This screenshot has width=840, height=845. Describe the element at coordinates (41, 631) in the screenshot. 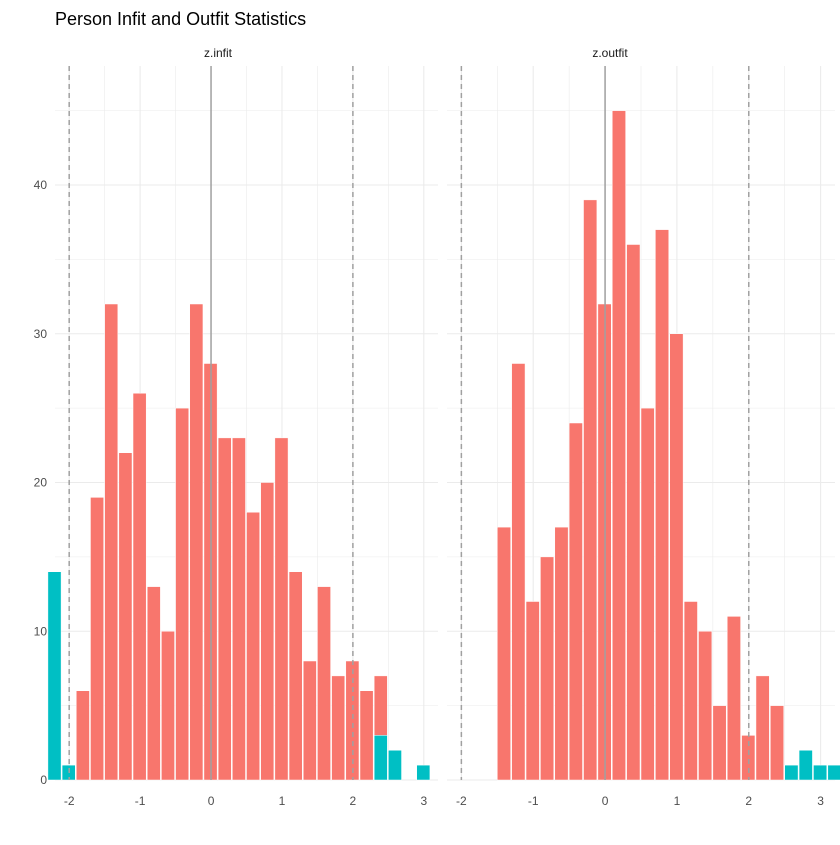

I see `y-tick-label: 10` at that location.